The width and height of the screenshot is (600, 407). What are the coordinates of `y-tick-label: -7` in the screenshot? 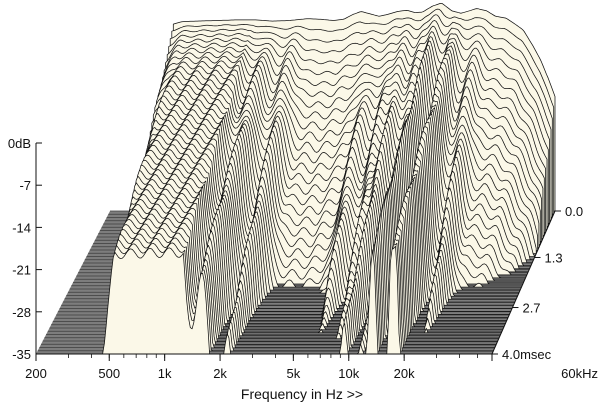 It's located at (25, 185).